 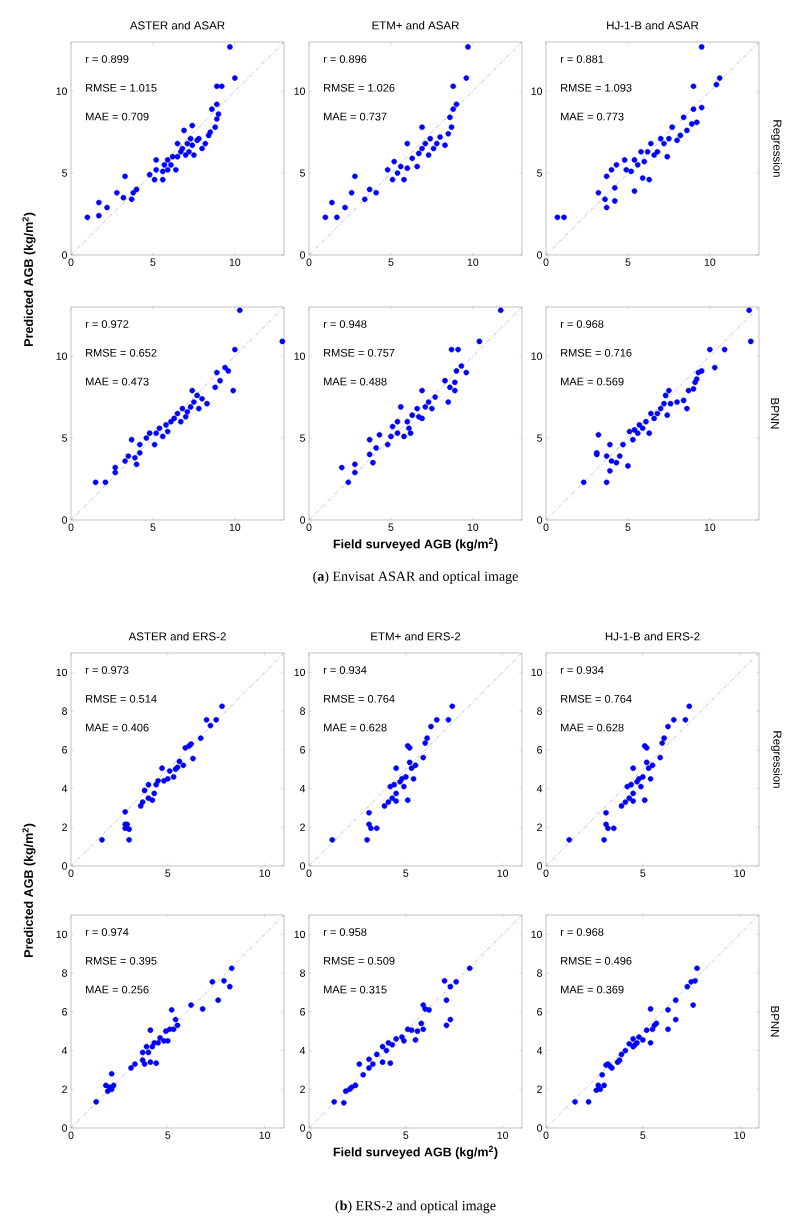 I want to click on chart-title: ETM+ and ERS-2, so click(x=416, y=636).